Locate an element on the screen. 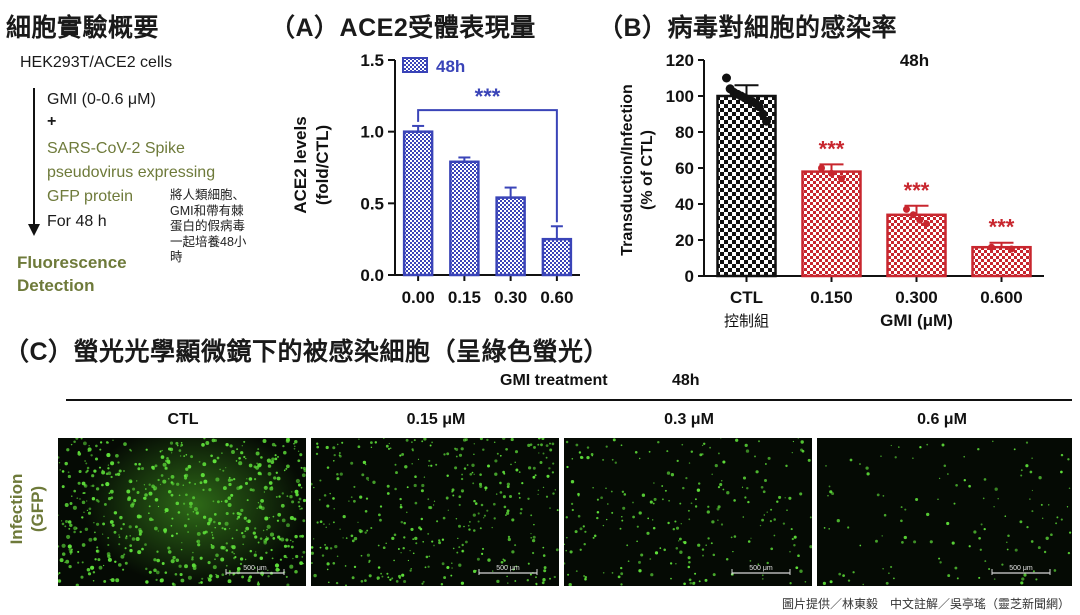 This screenshot has height=615, width=1080. protocol-arrow-shaft is located at coordinates (34, 158).